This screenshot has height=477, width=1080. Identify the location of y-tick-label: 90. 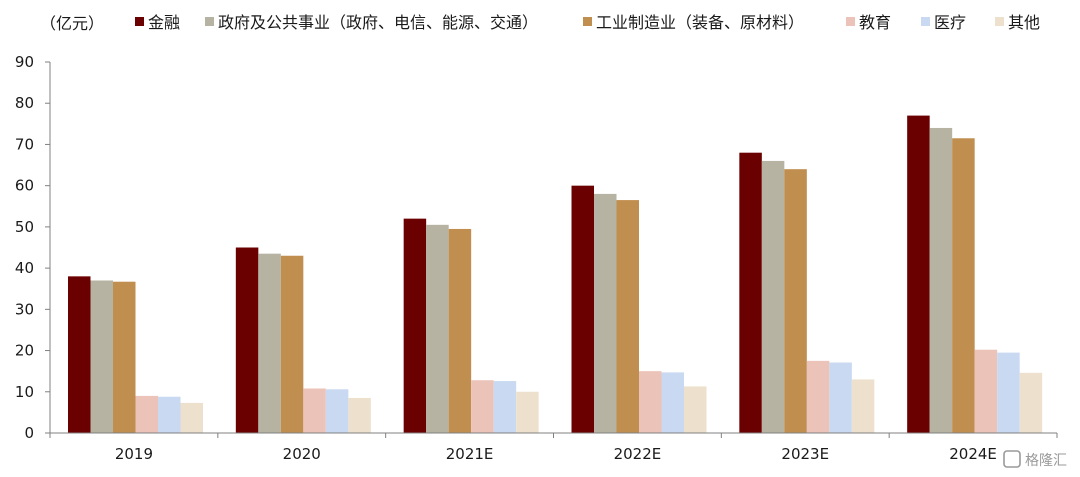
(24, 62).